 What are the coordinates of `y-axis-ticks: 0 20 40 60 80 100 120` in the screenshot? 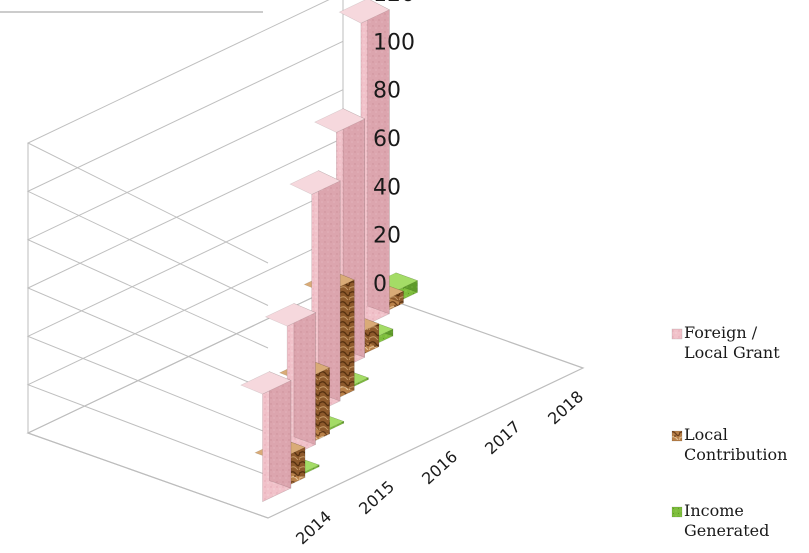 It's located at (394, 148).